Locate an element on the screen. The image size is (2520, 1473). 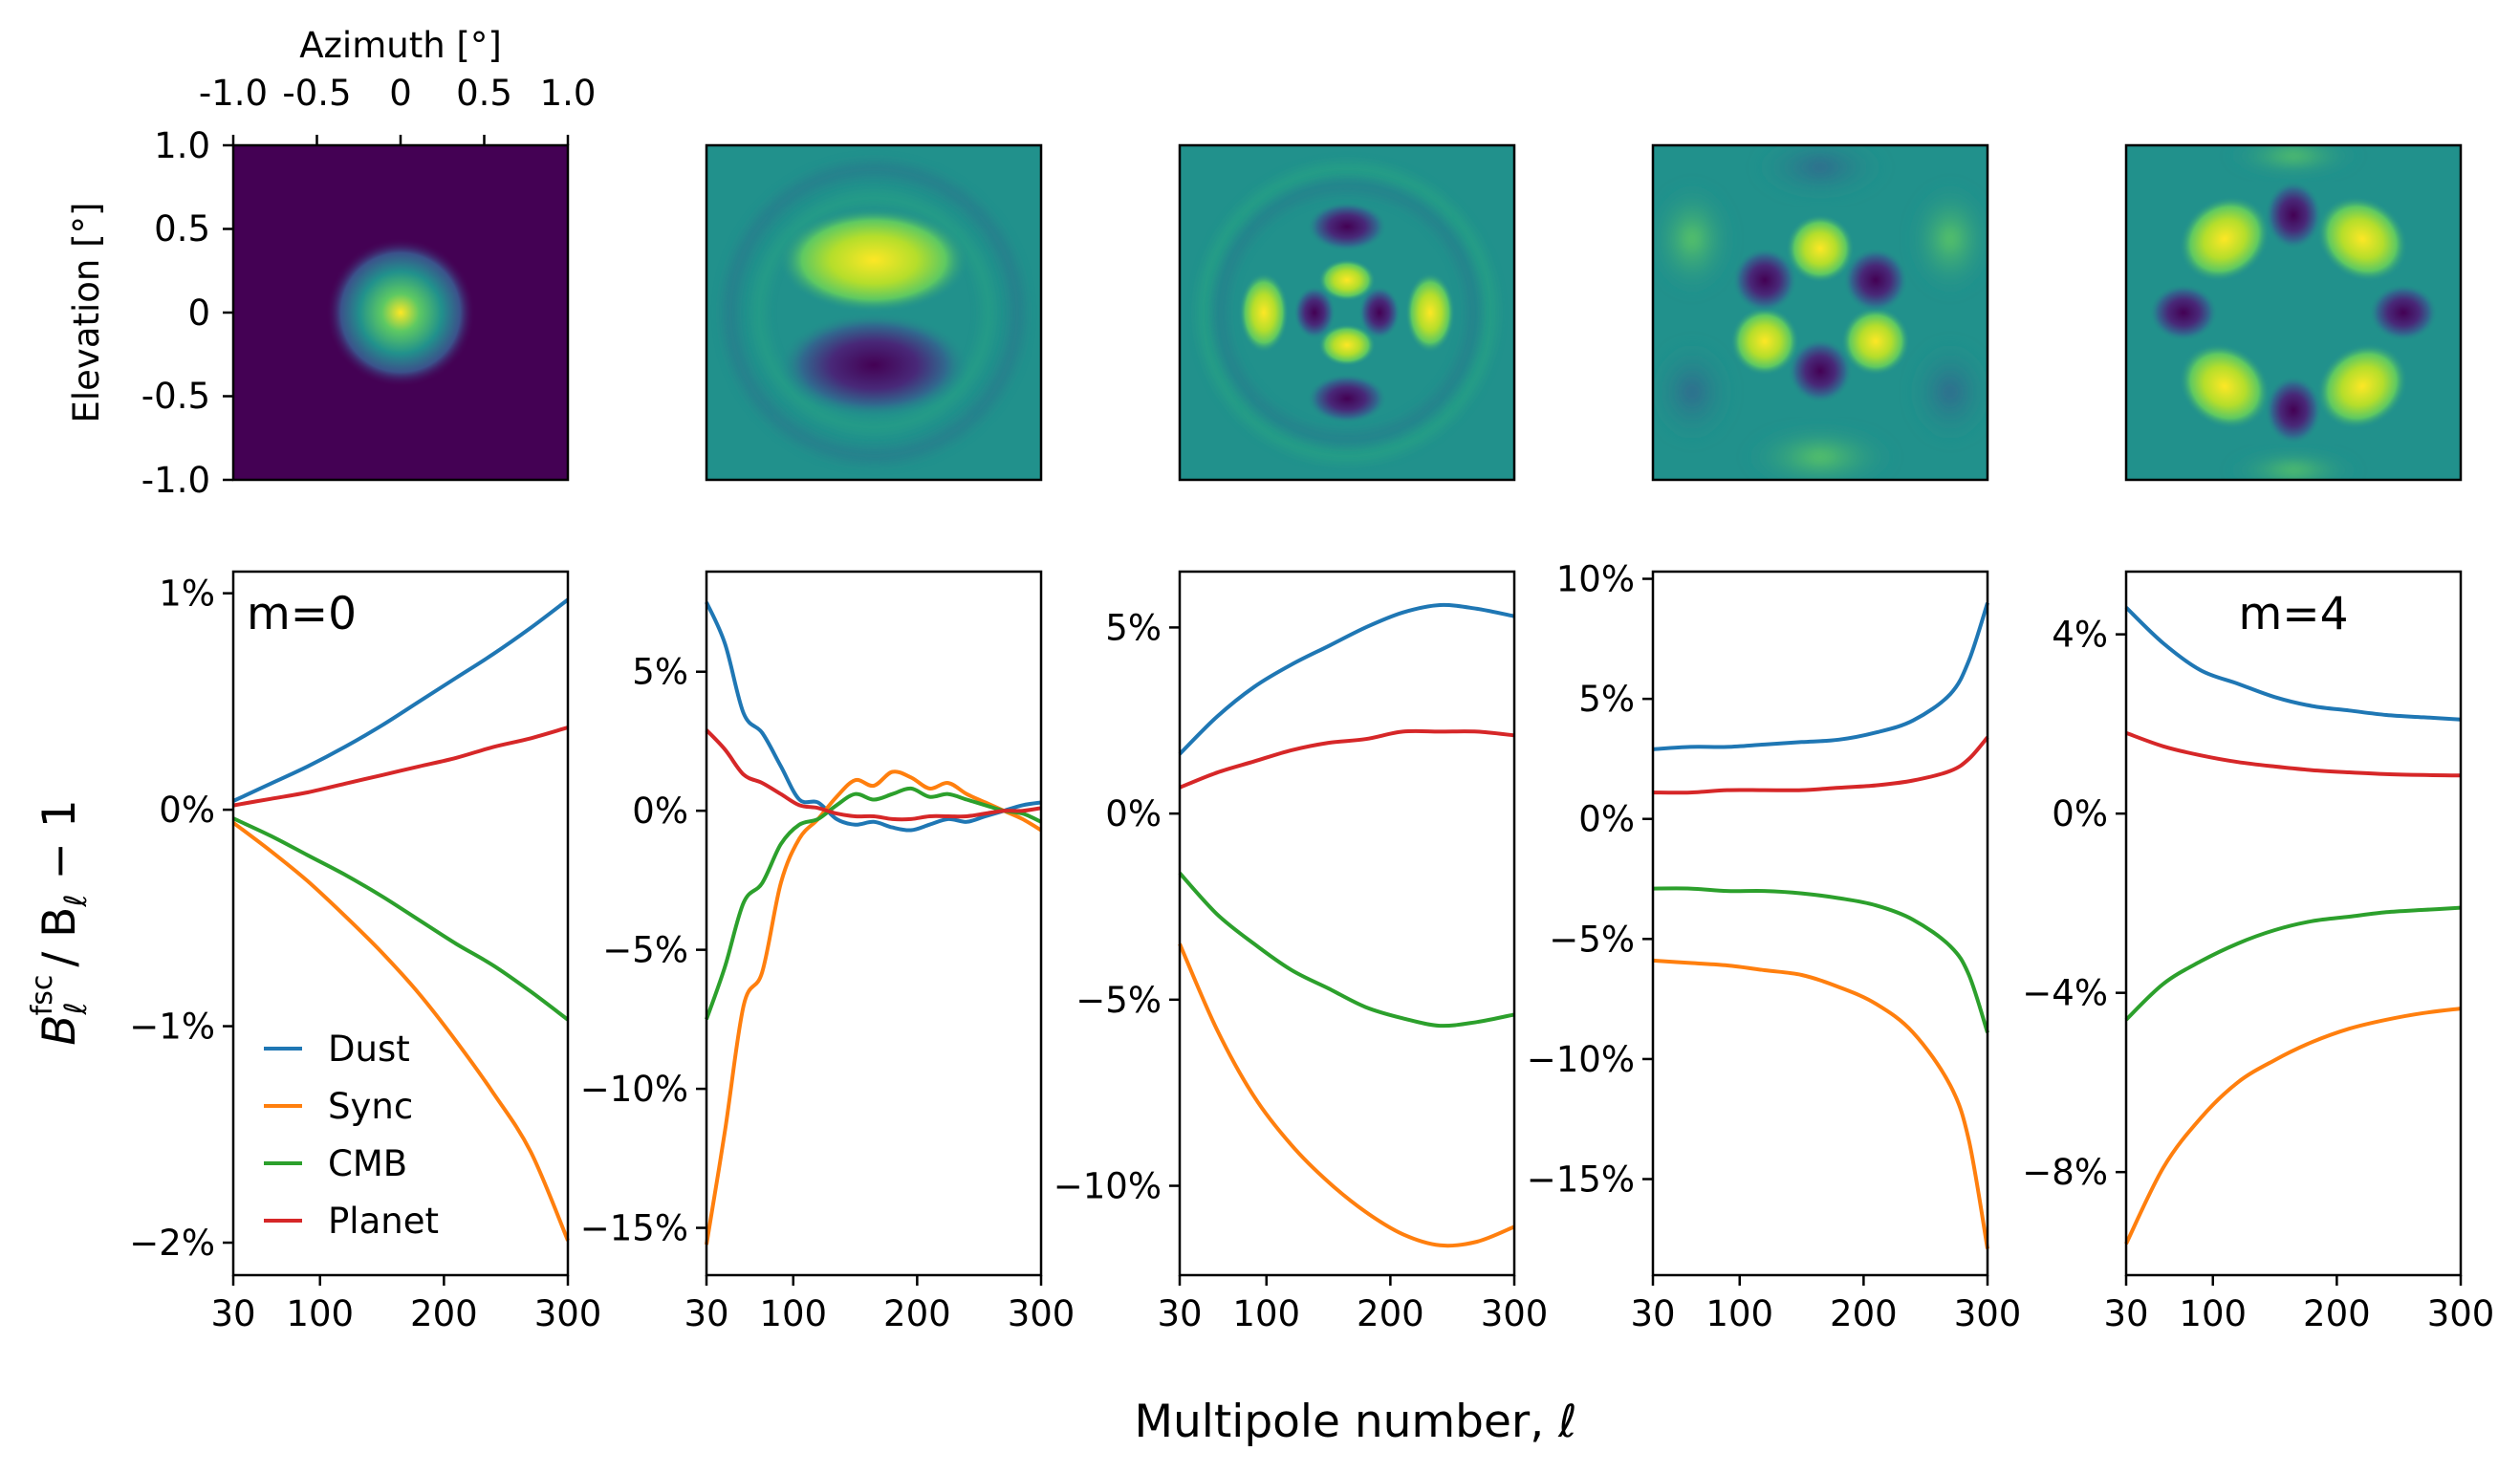
beam-map-m3-frame is located at coordinates (1820, 312).